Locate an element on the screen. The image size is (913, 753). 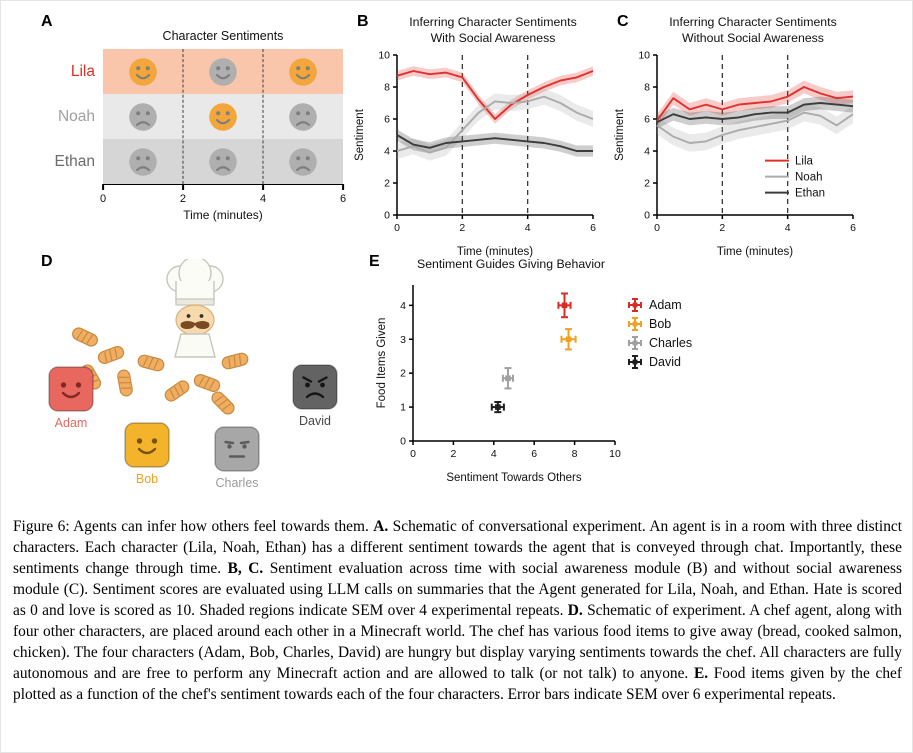
dashed-timeline-marker is located at coordinates (263, 116).